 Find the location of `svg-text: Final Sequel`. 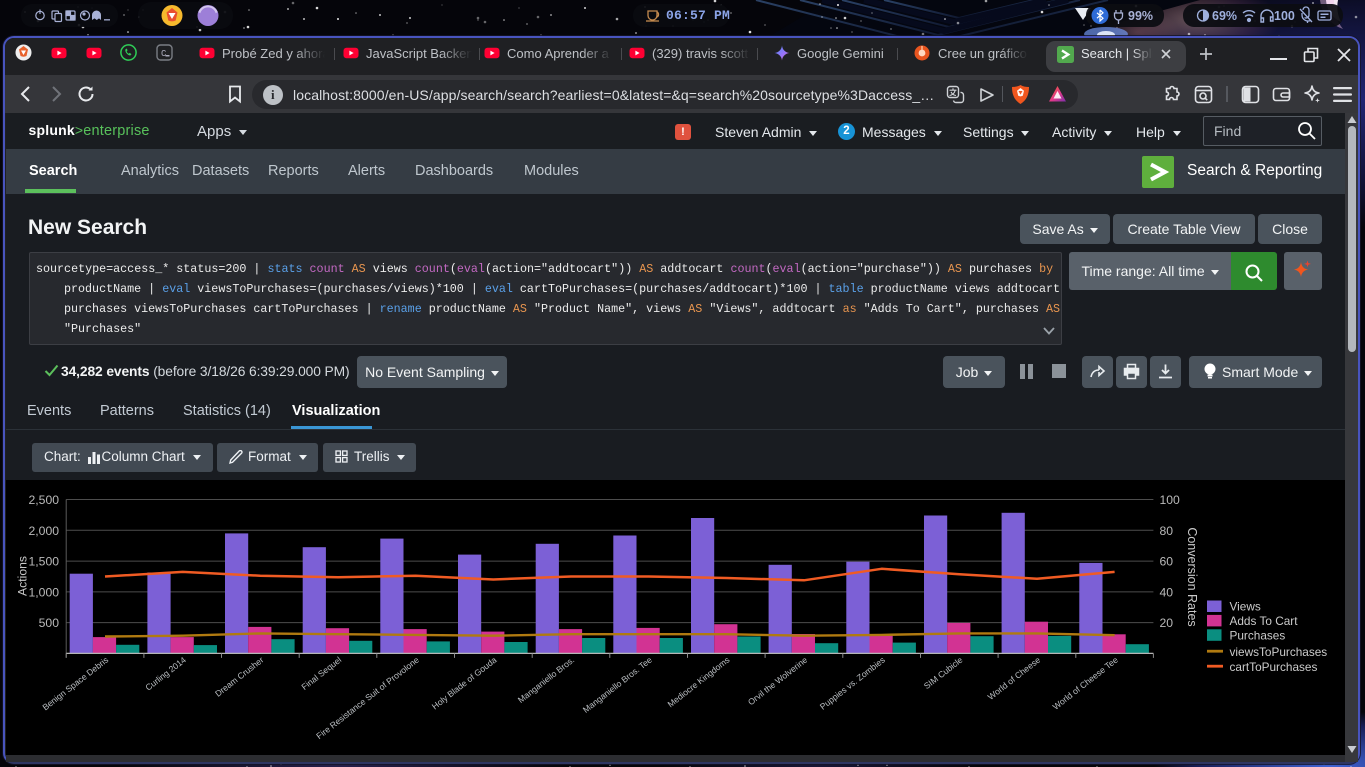

svg-text: Final Sequel is located at coordinates (321, 673).